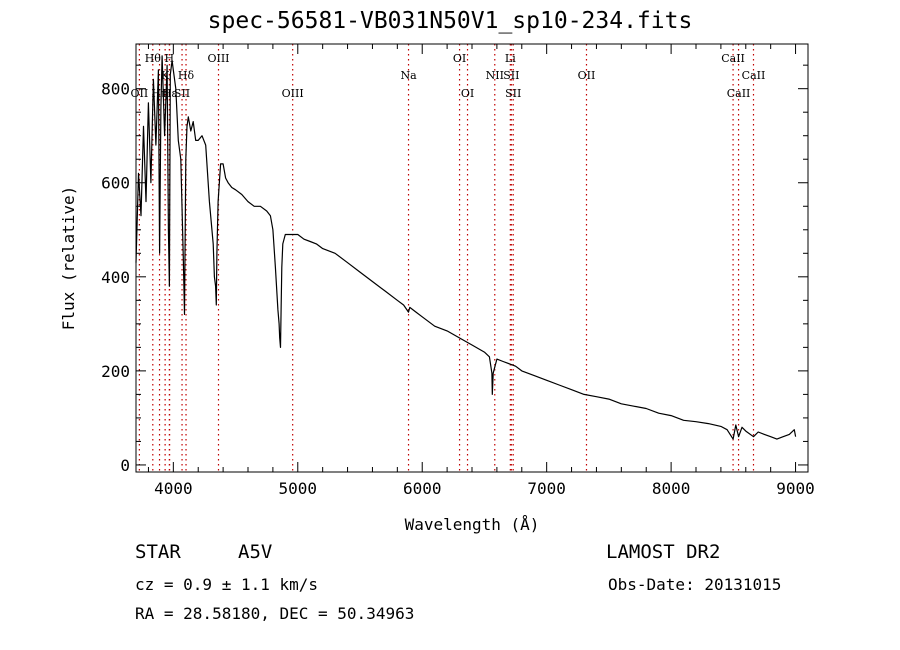 The image size is (900, 650). What do you see at coordinates (408, 75) in the screenshot?
I see `line-label: Na` at bounding box center [408, 75].